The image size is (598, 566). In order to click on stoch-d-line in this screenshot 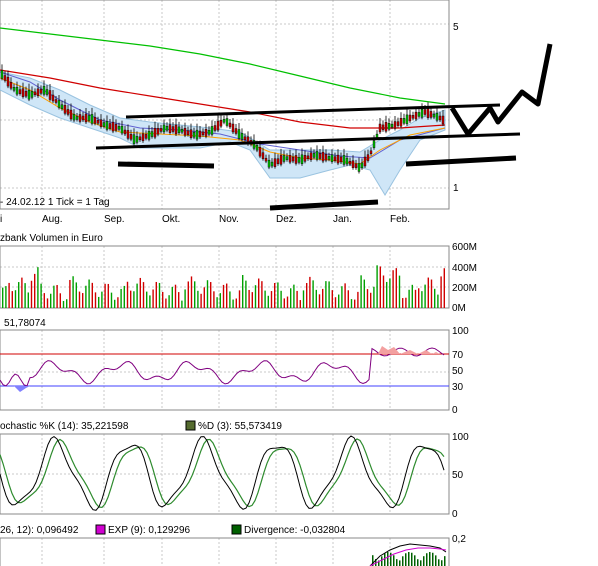, I will do `click(222, 473)`.